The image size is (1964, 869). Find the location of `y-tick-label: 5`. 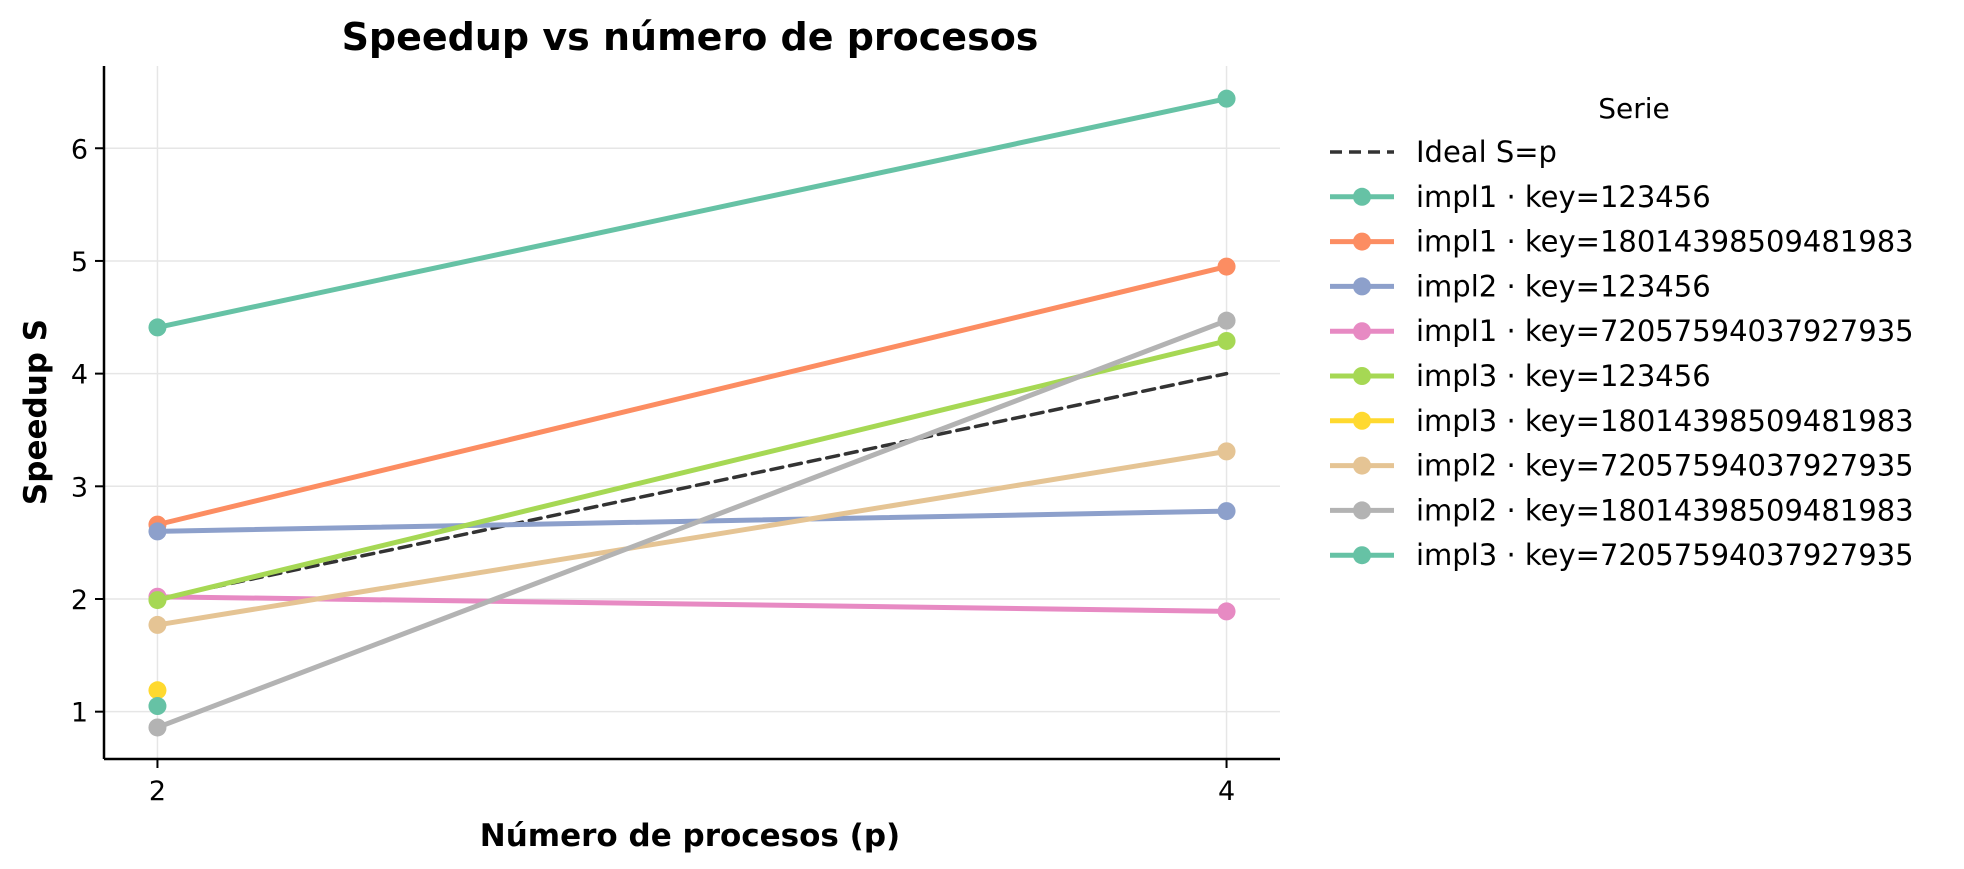

y-tick-label: 5 is located at coordinates (79, 262).